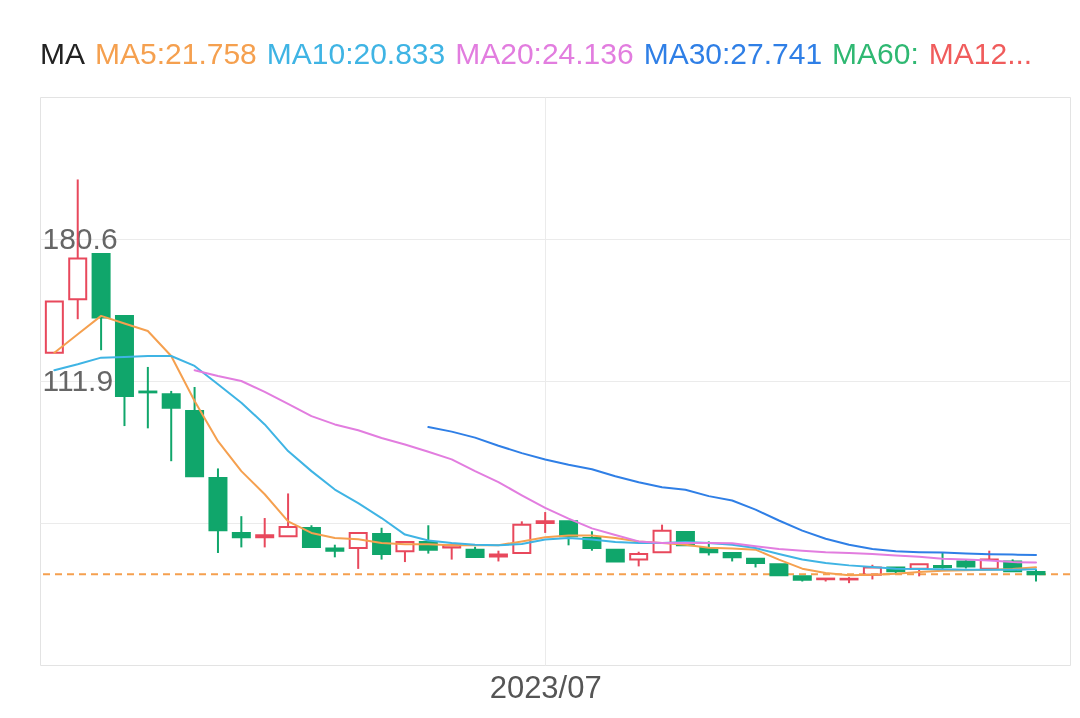 Image resolution: width=1080 pixels, height=718 pixels. Describe the element at coordinates (875, 53) in the screenshot. I see `legend-label: MA60:` at that location.